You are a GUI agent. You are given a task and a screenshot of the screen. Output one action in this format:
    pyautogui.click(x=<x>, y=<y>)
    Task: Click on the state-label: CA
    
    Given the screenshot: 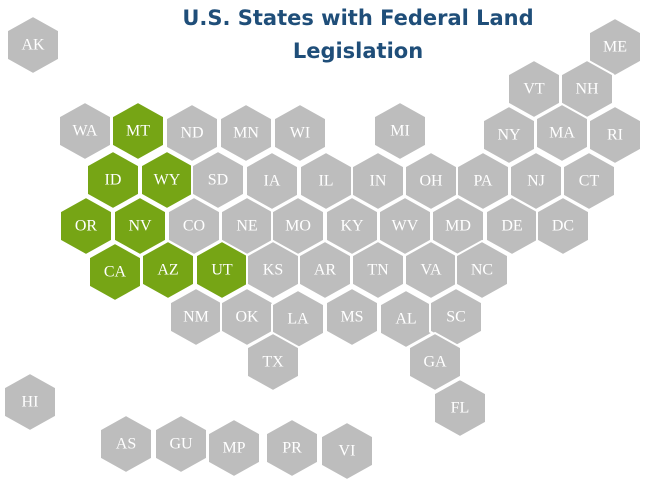 What is the action you would take?
    pyautogui.click(x=115, y=272)
    